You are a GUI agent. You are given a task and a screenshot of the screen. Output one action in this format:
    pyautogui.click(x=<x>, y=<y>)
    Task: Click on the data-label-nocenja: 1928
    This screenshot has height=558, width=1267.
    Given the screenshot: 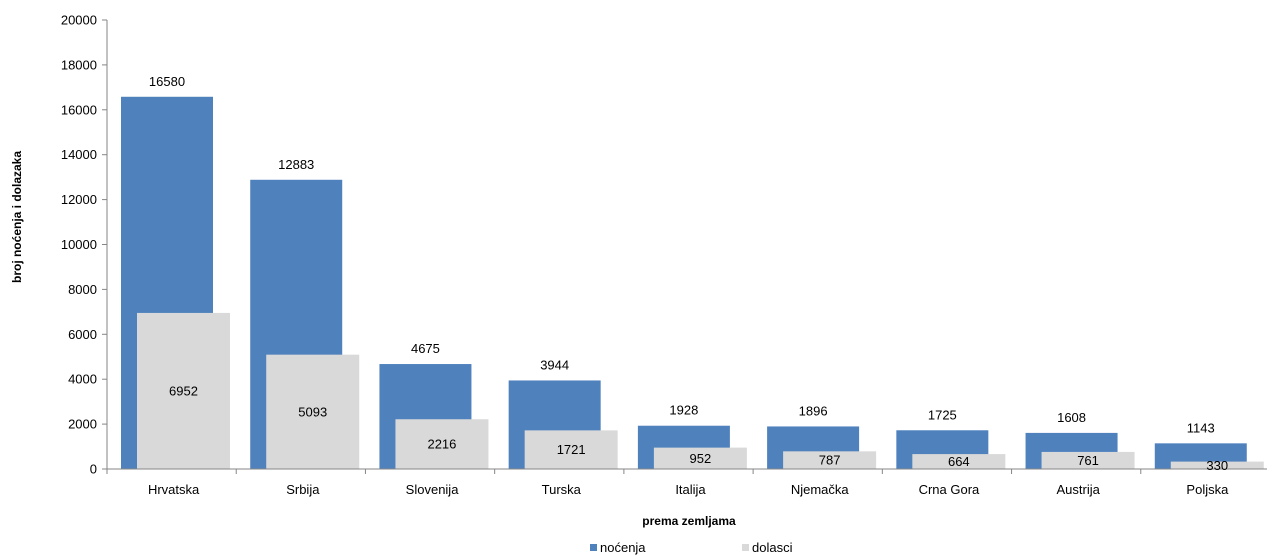 What is the action you would take?
    pyautogui.click(x=683, y=410)
    